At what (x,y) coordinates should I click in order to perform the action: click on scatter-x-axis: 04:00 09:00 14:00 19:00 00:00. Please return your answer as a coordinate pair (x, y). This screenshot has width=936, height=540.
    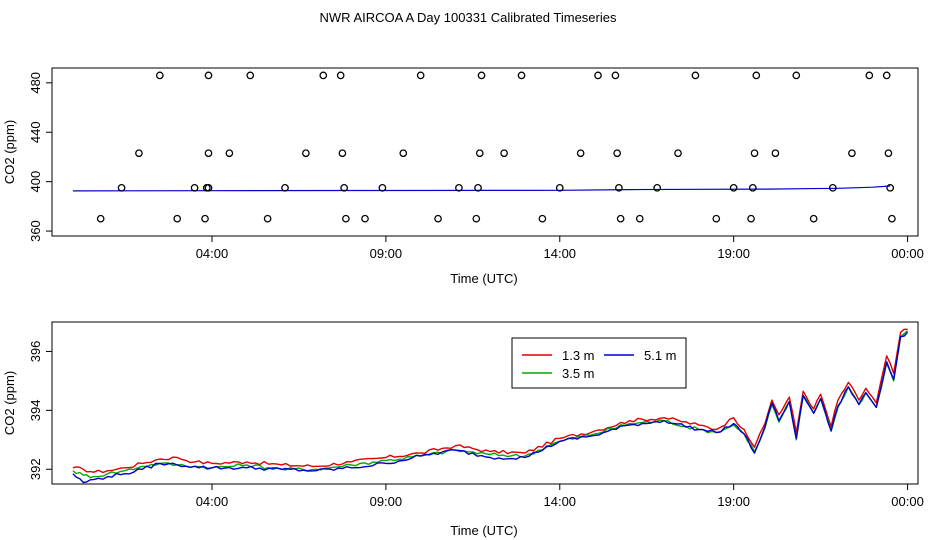
    Looking at the image, I should click on (560, 248).